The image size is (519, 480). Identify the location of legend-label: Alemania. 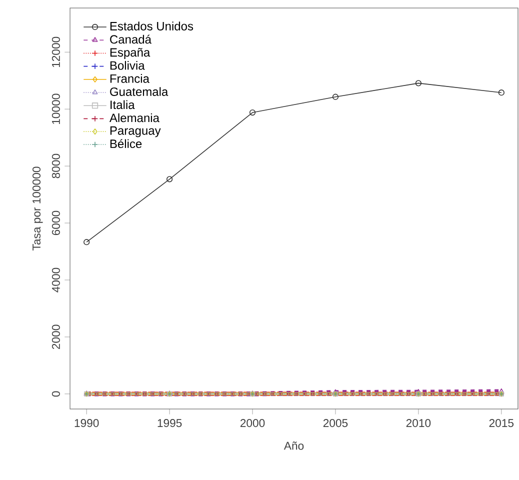
(134, 117).